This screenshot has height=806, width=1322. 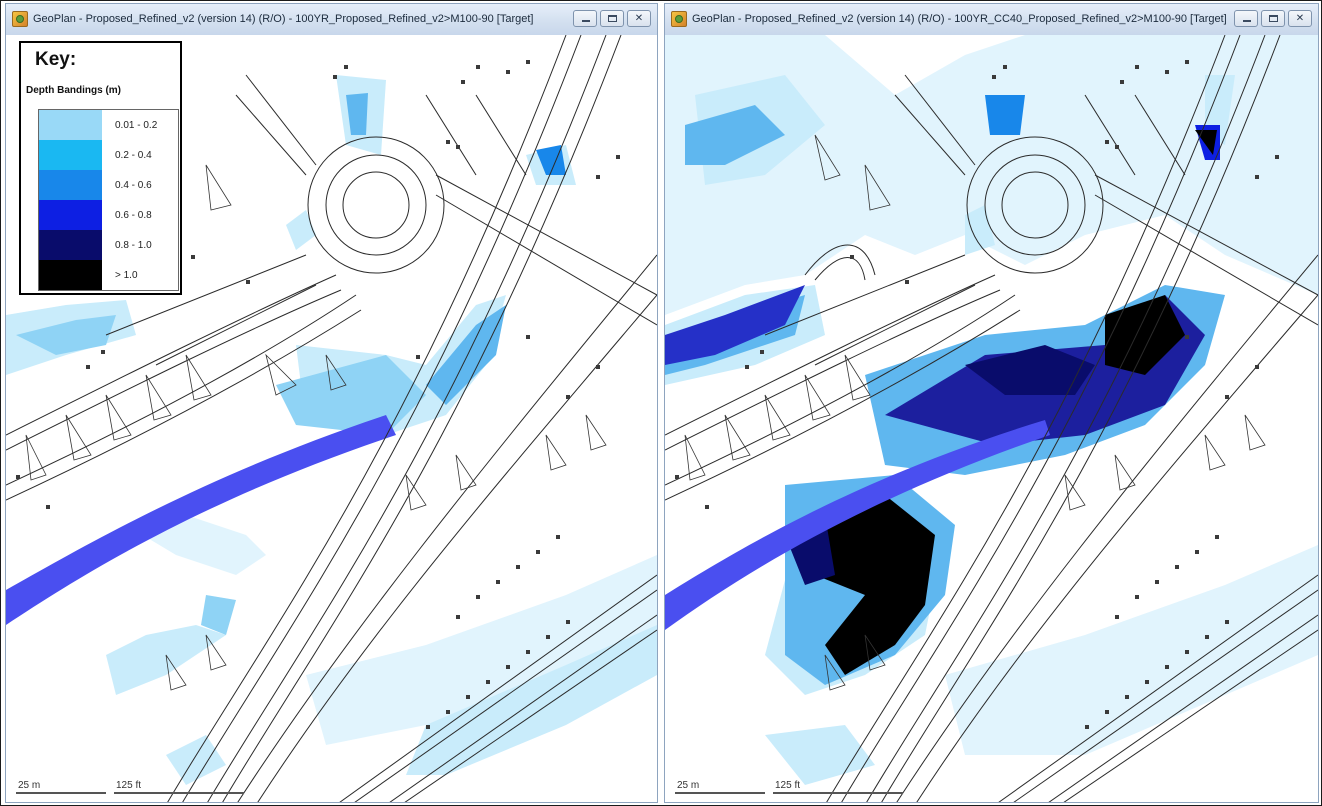 What do you see at coordinates (108, 155) in the screenshot?
I see `legend-band: 0.2 - 0.4` at bounding box center [108, 155].